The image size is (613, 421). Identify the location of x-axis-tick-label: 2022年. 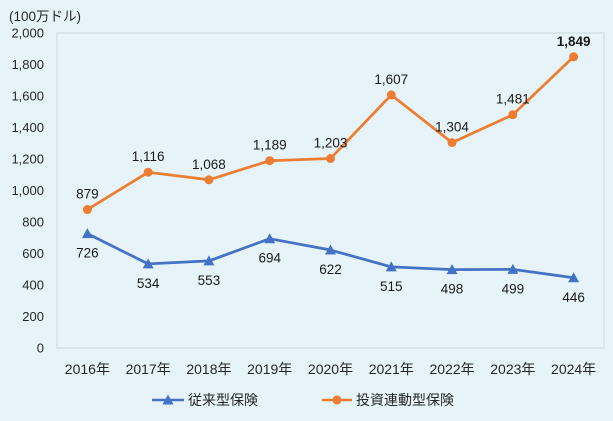
(451, 369).